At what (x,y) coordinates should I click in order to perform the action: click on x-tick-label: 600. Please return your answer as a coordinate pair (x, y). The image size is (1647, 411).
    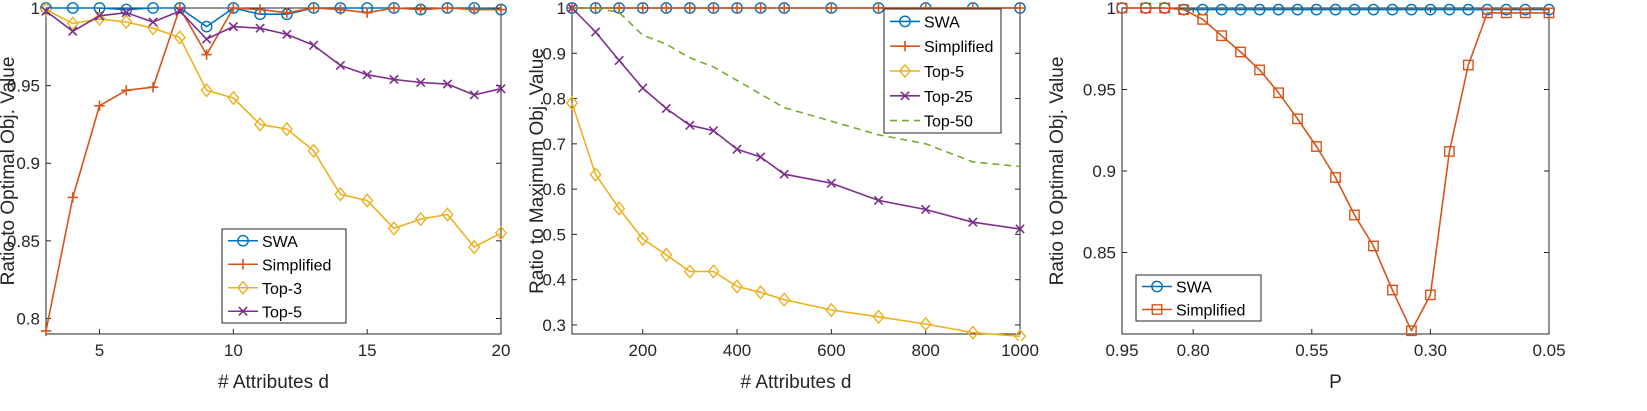
    Looking at the image, I should click on (831, 350).